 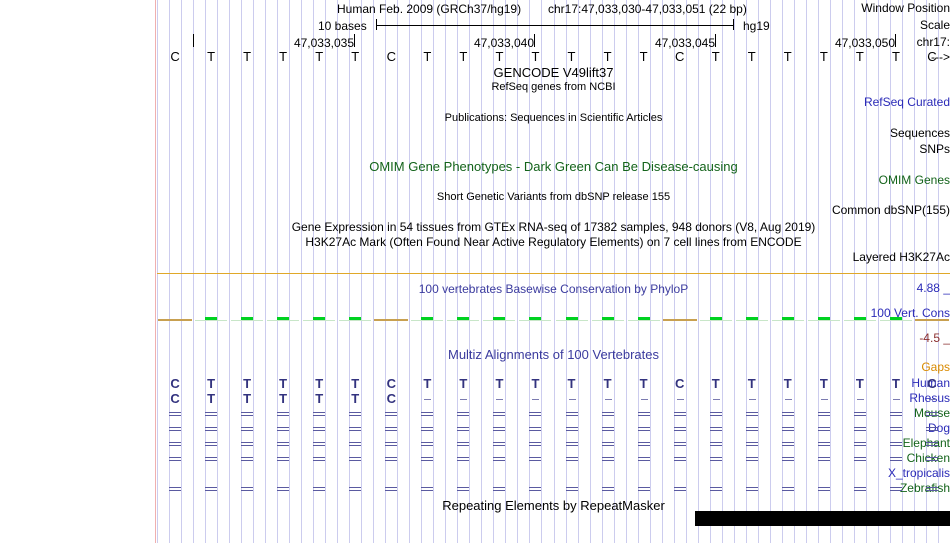 What do you see at coordinates (931, 413) in the screenshot?
I see `species-label-mouse: Mouse` at bounding box center [931, 413].